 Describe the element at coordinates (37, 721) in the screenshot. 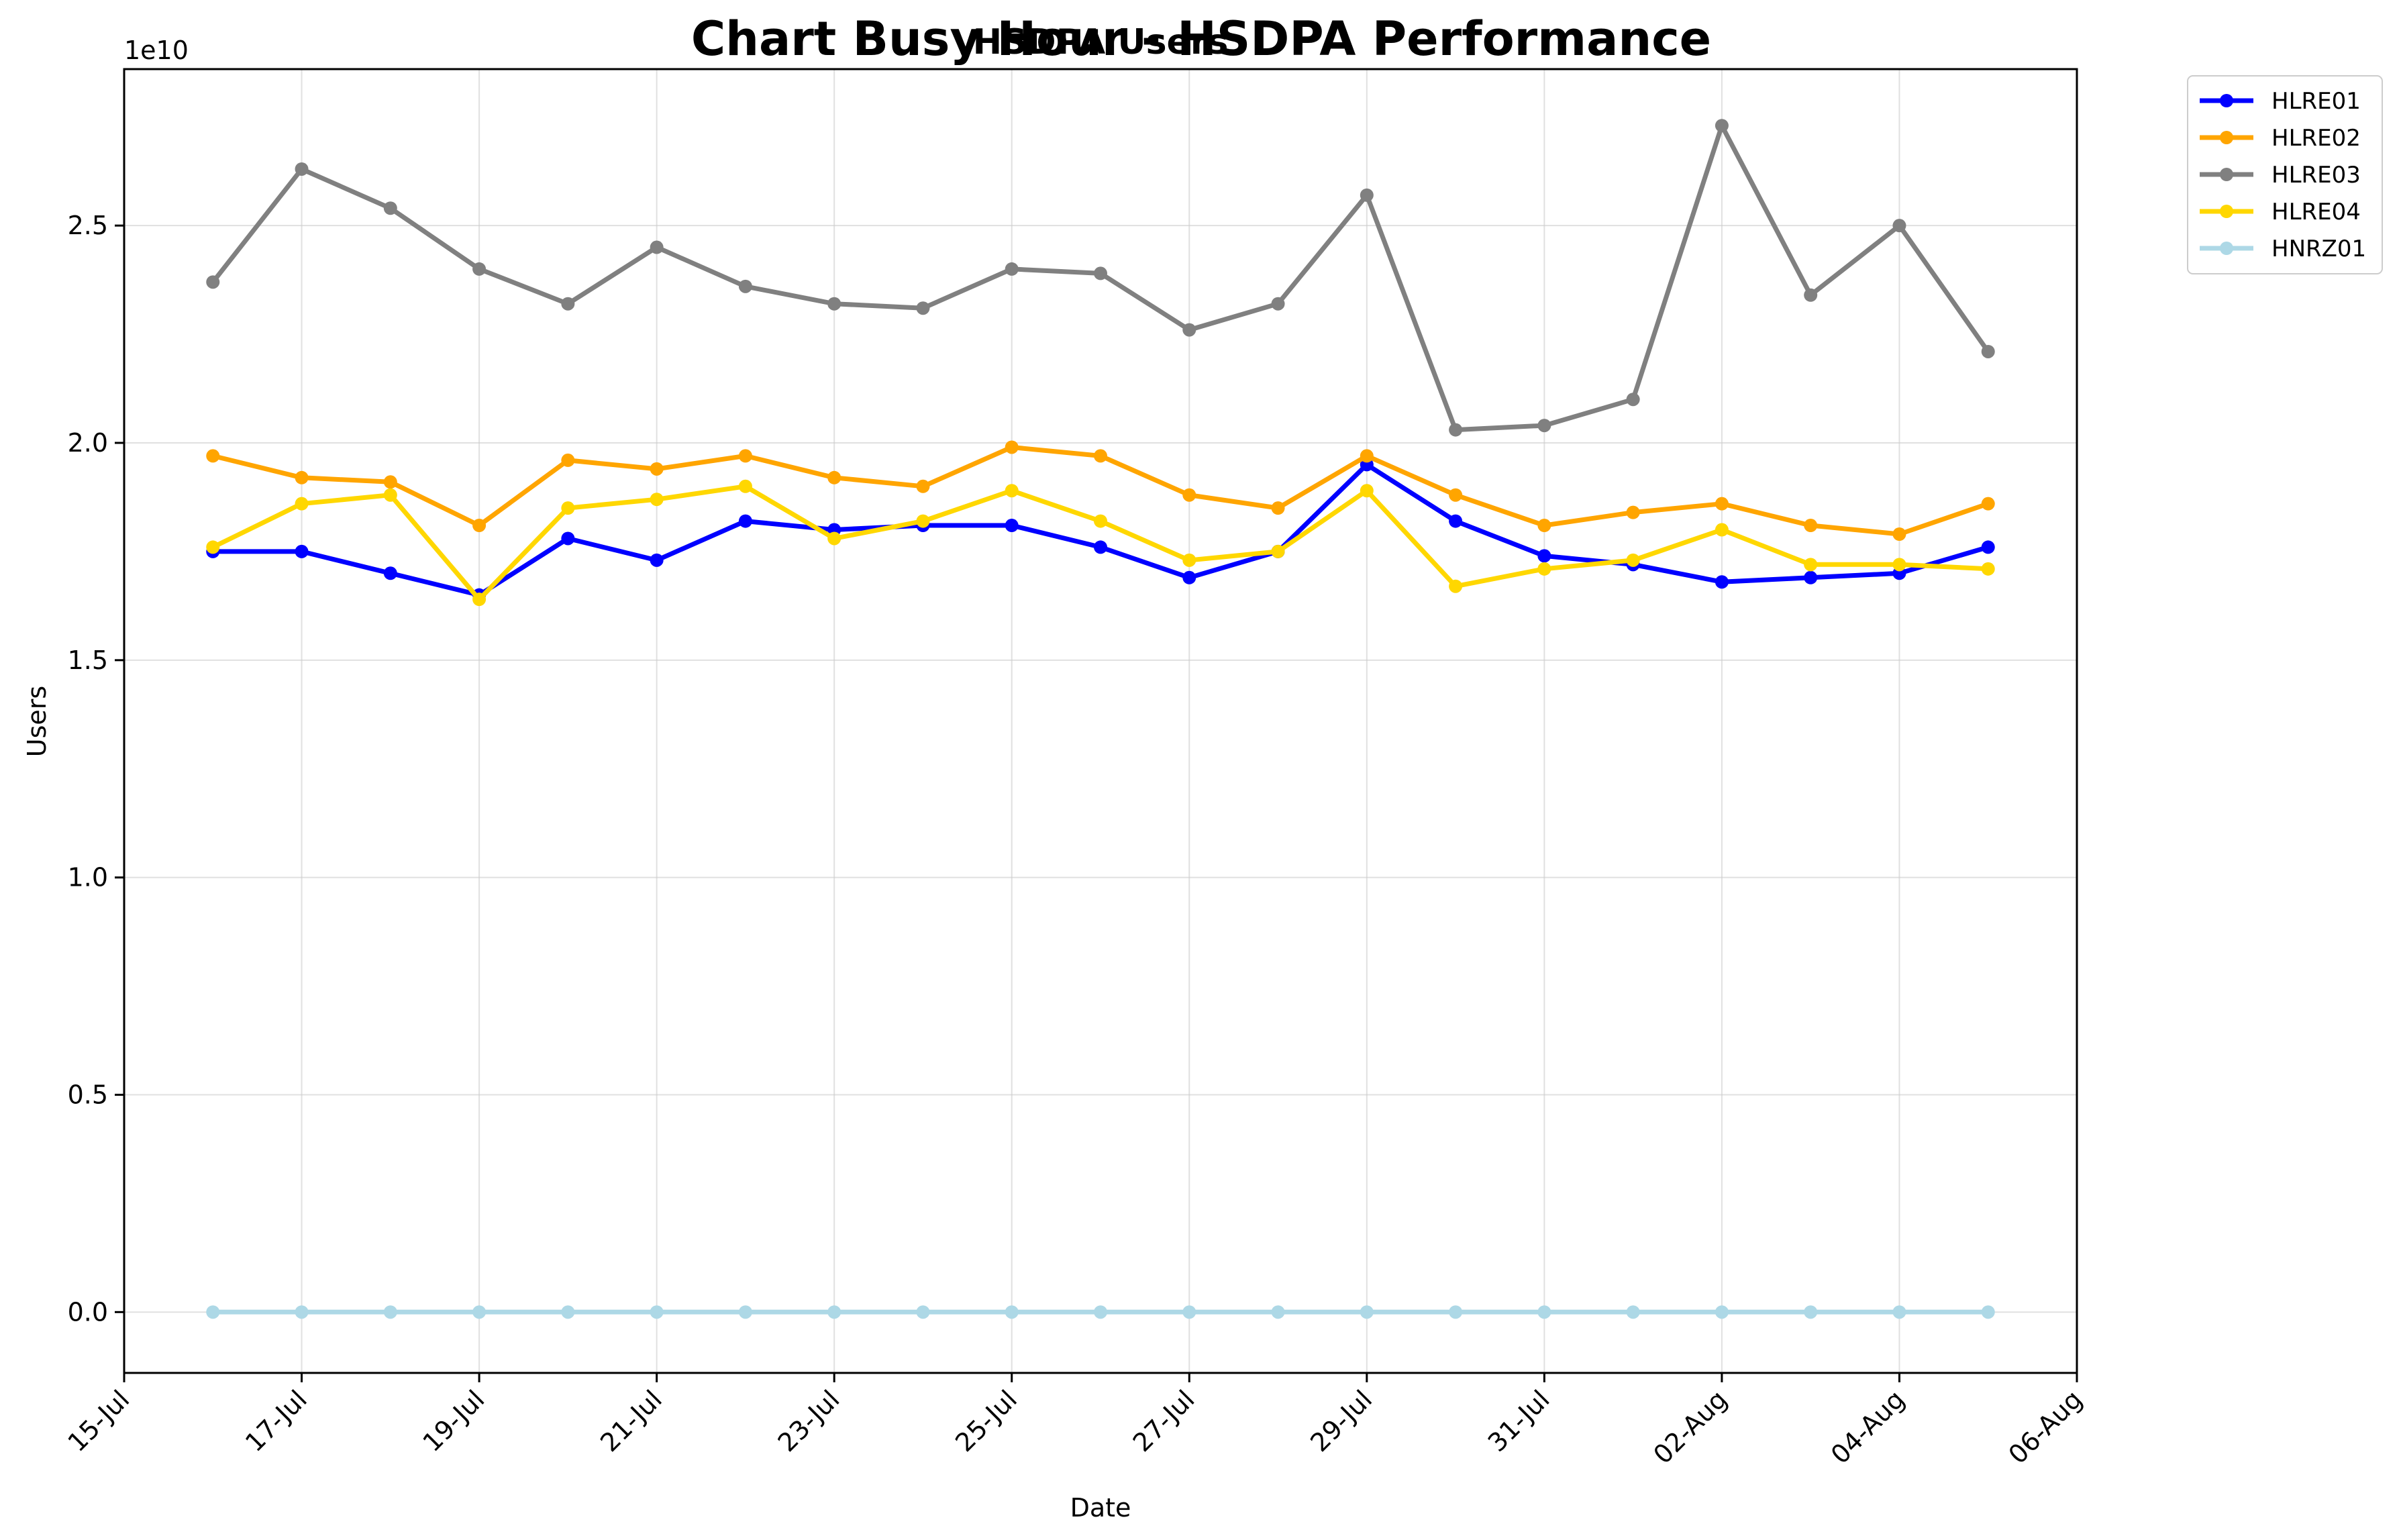

I see `y-axis-label: Users` at that location.